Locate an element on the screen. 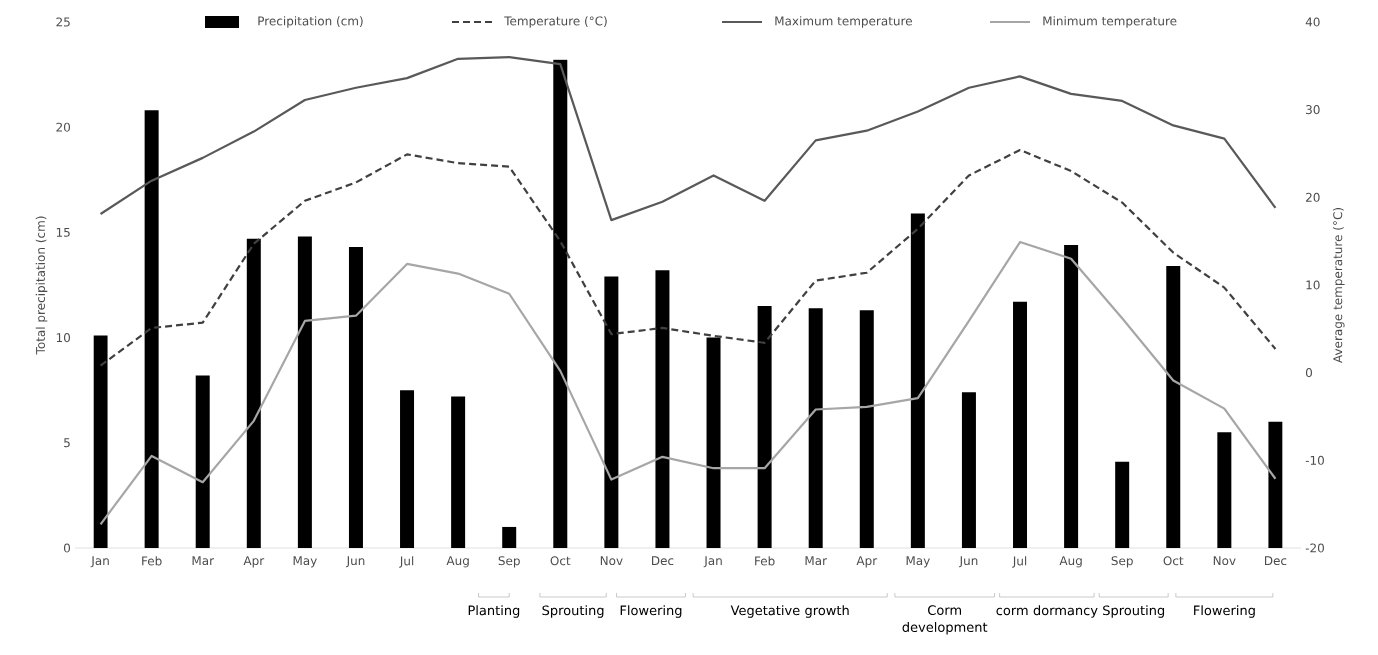 The width and height of the screenshot is (1378, 655). text: corm dormancy is located at coordinates (1047, 611).